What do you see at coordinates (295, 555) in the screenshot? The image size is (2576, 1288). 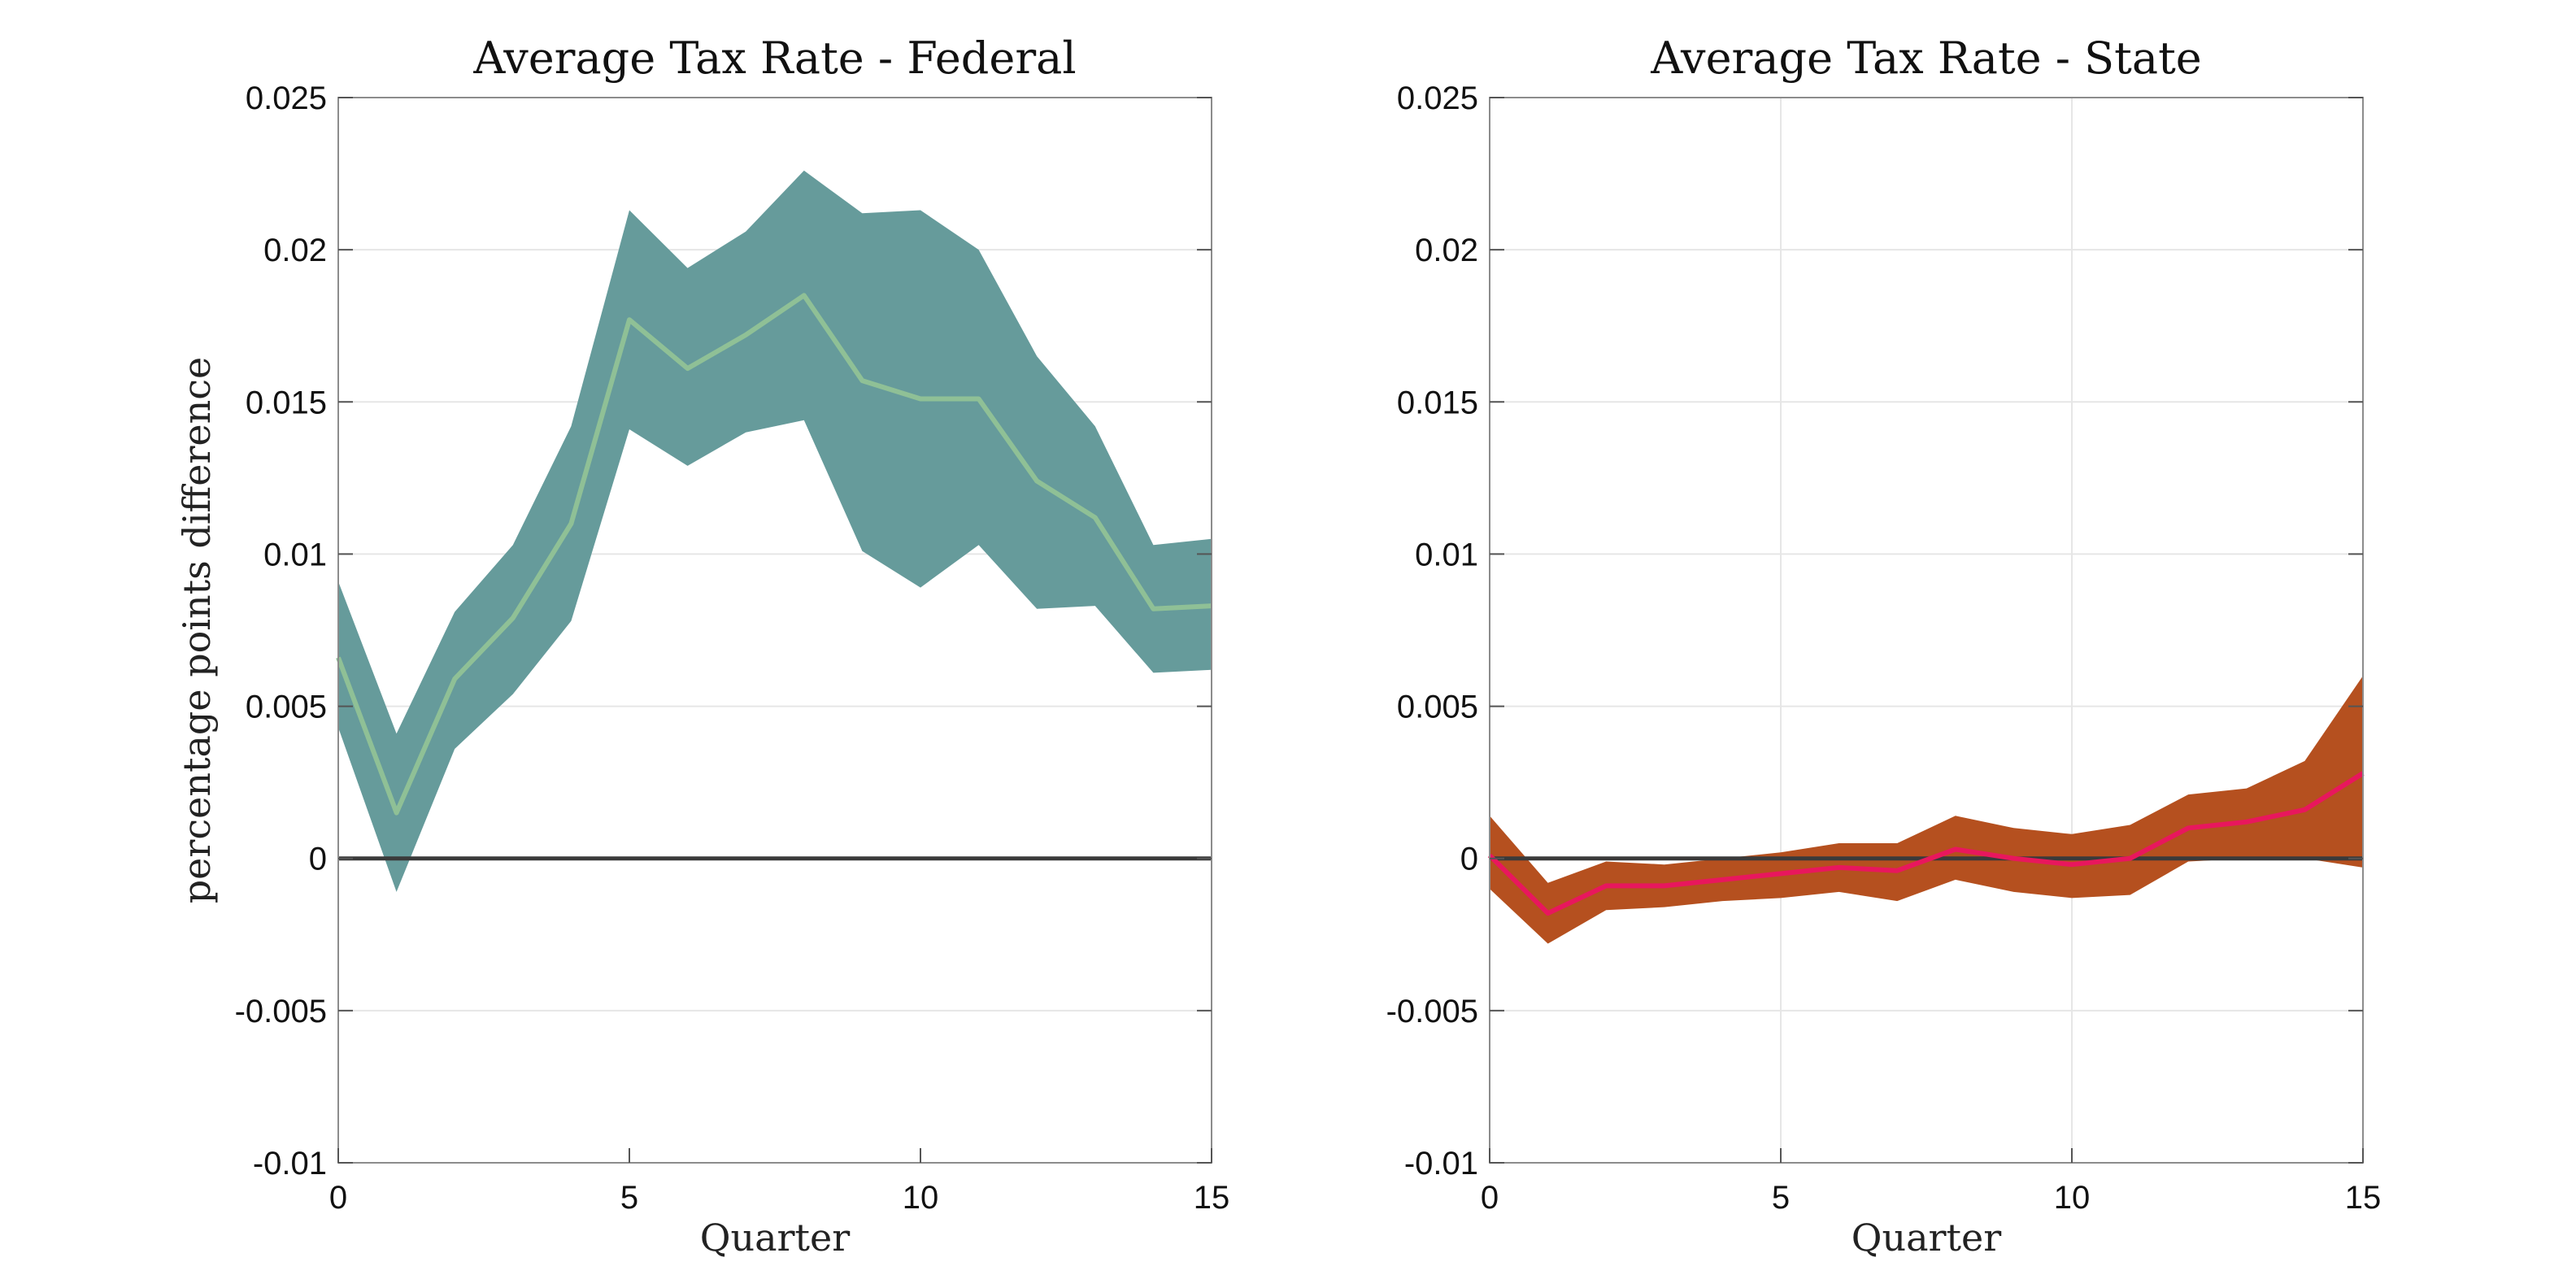 I see `panel-1-y-tick-label: 0.01` at bounding box center [295, 555].